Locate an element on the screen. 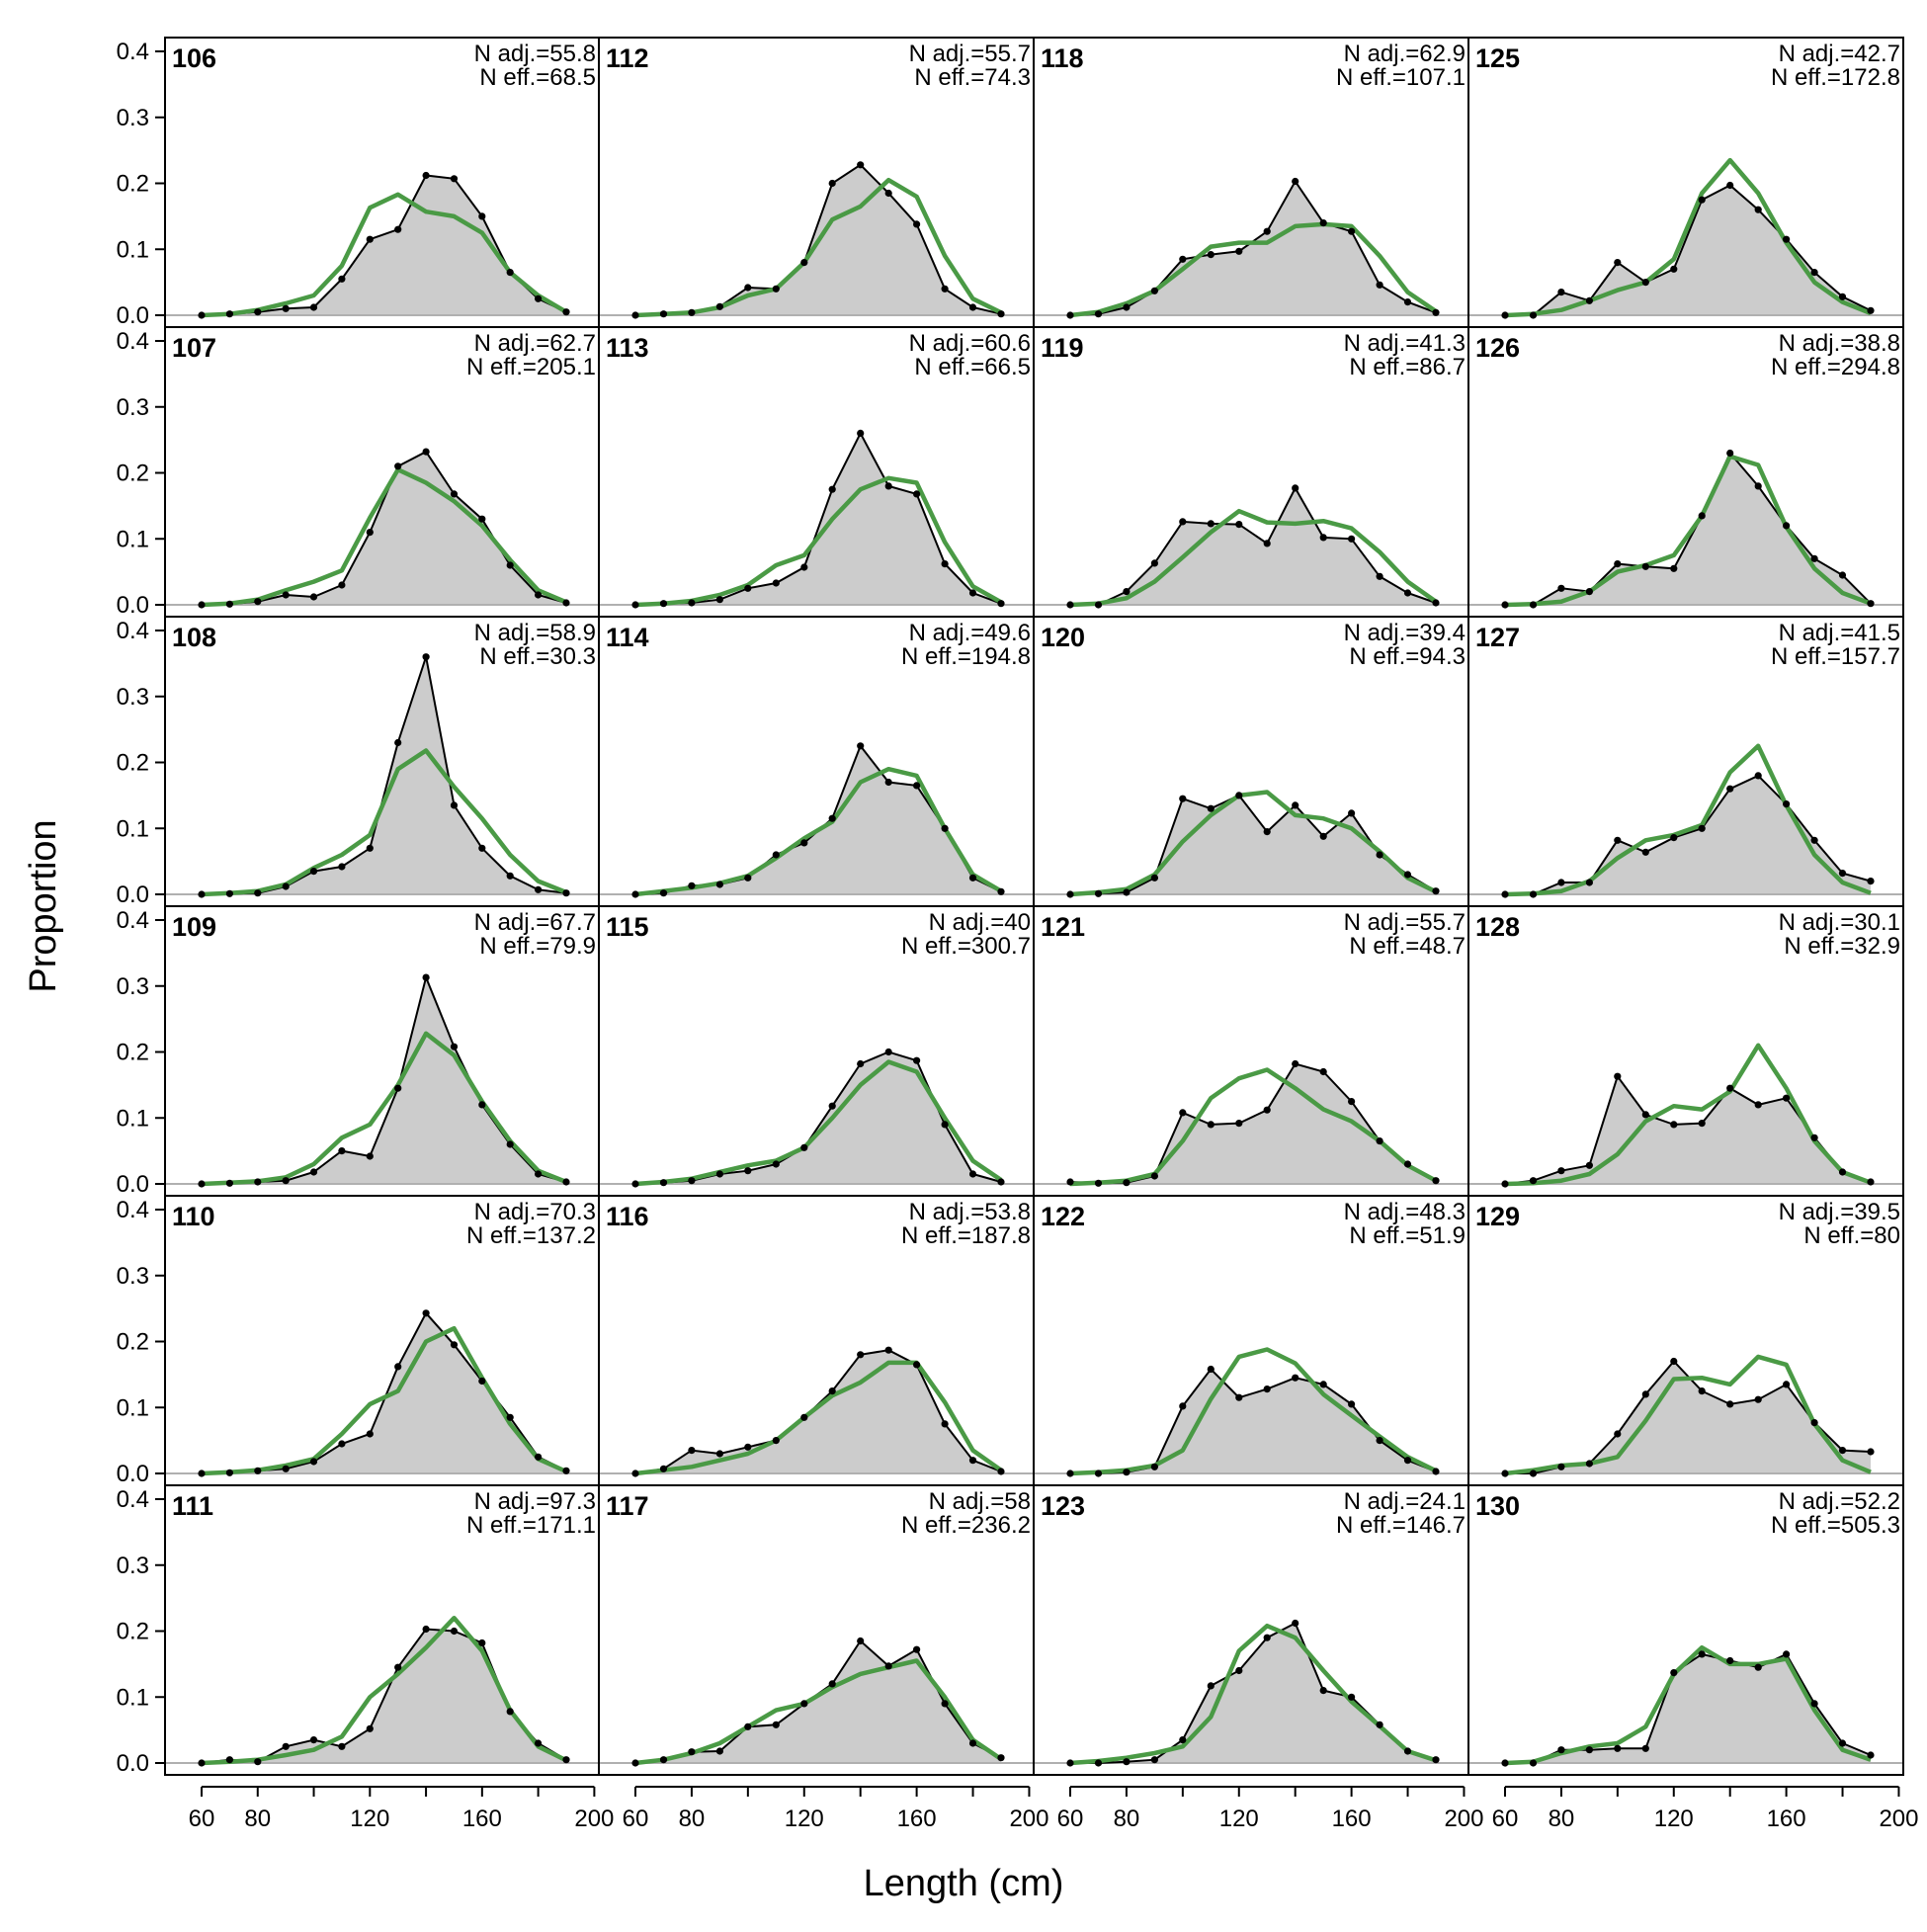  n-eff-112: N eff.=74.3 is located at coordinates (972, 77).